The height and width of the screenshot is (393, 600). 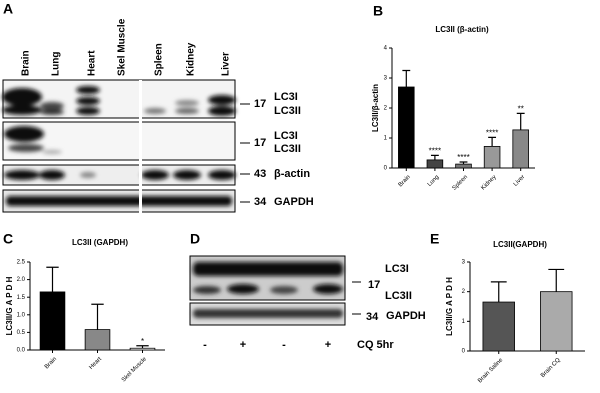 What do you see at coordinates (519, 180) in the screenshot?
I see `x-tick-label: Liver` at bounding box center [519, 180].